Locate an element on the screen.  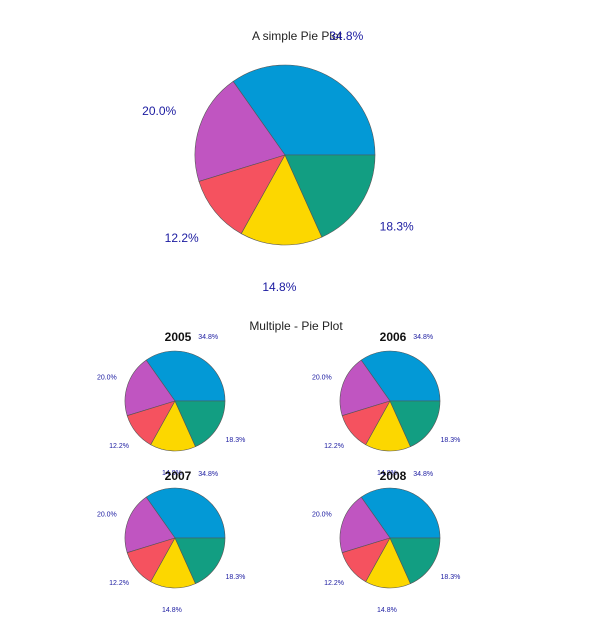
pie-2006-slice-label-1: 20.0% is located at coordinates (322, 378).